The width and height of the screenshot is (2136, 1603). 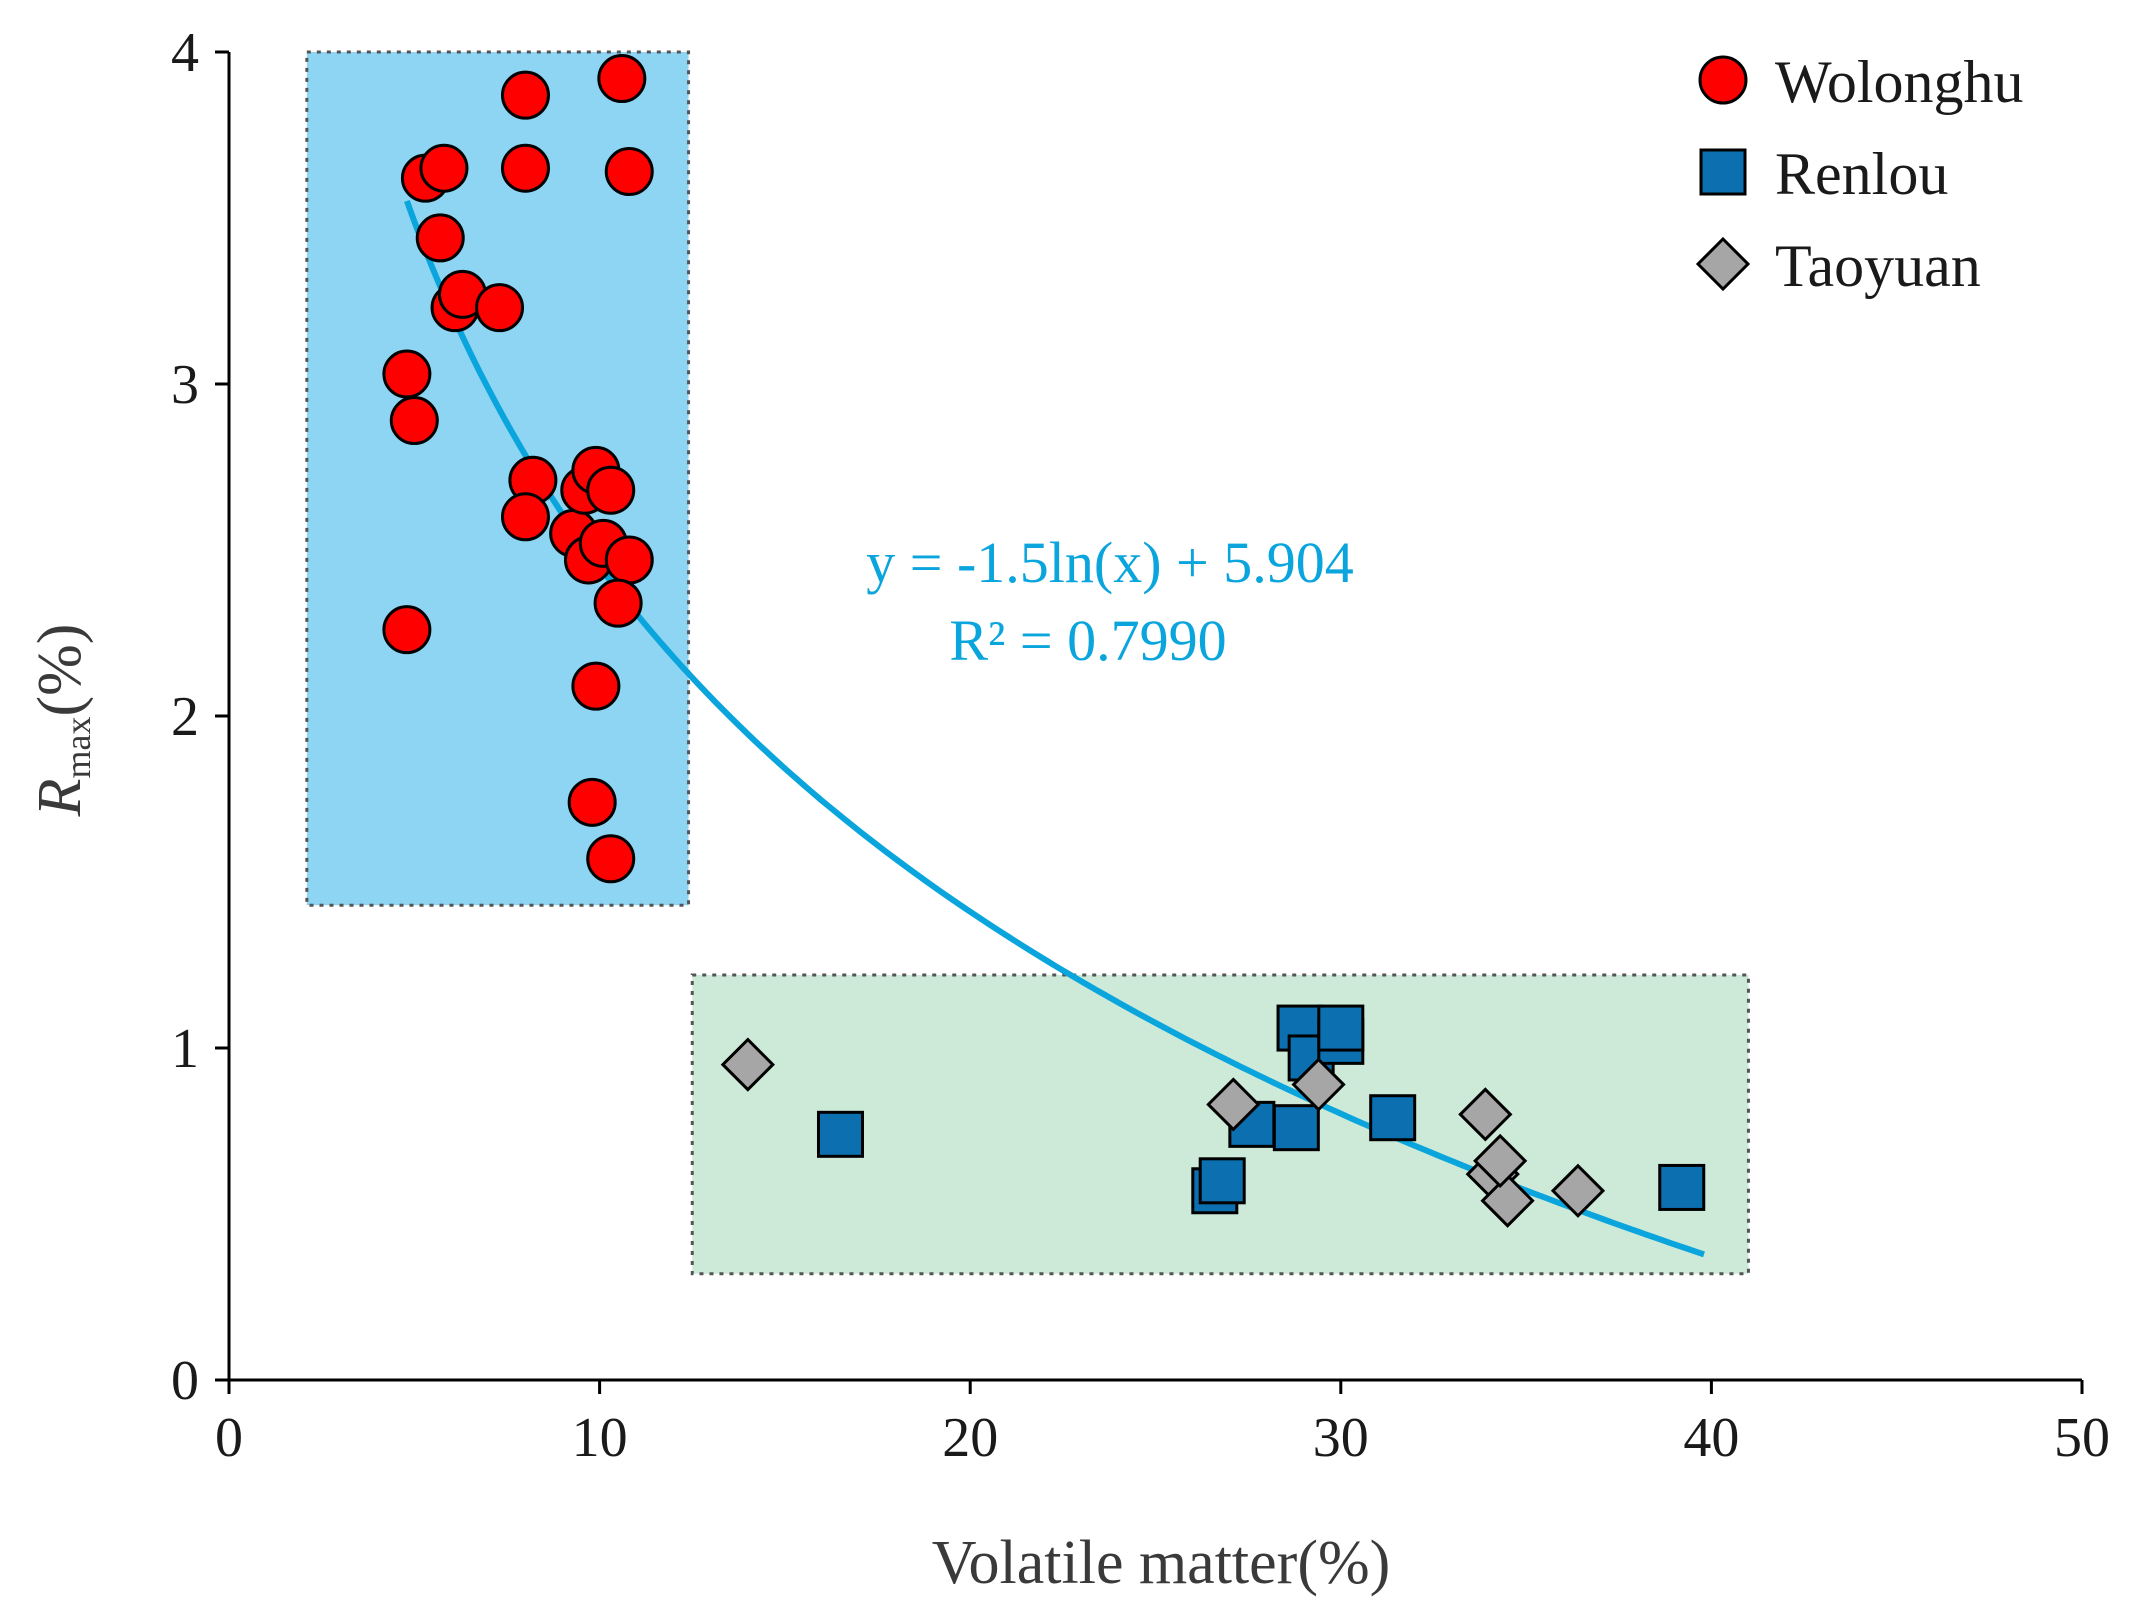 I want to click on series-wolonghu, so click(x=518, y=469).